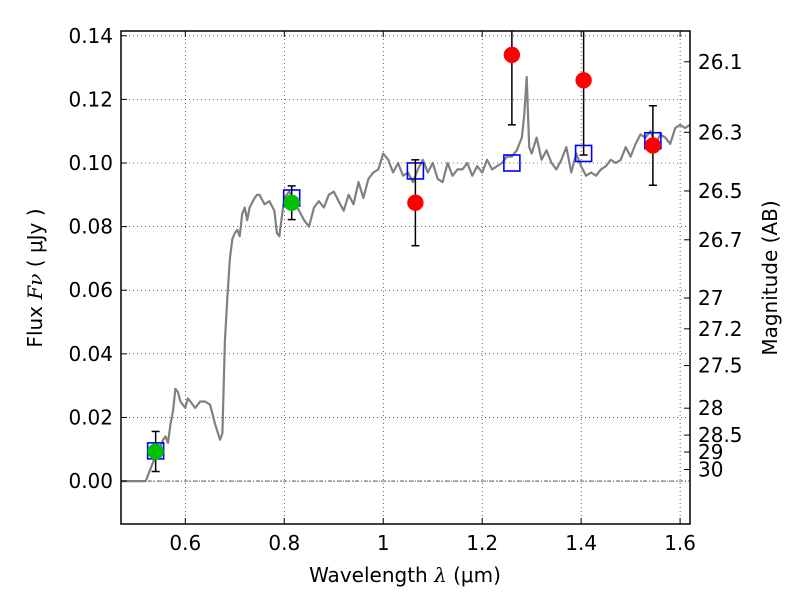 The image size is (800, 600). Describe the element at coordinates (710, 298) in the screenshot. I see `magnitude-tick-label: 27` at that location.